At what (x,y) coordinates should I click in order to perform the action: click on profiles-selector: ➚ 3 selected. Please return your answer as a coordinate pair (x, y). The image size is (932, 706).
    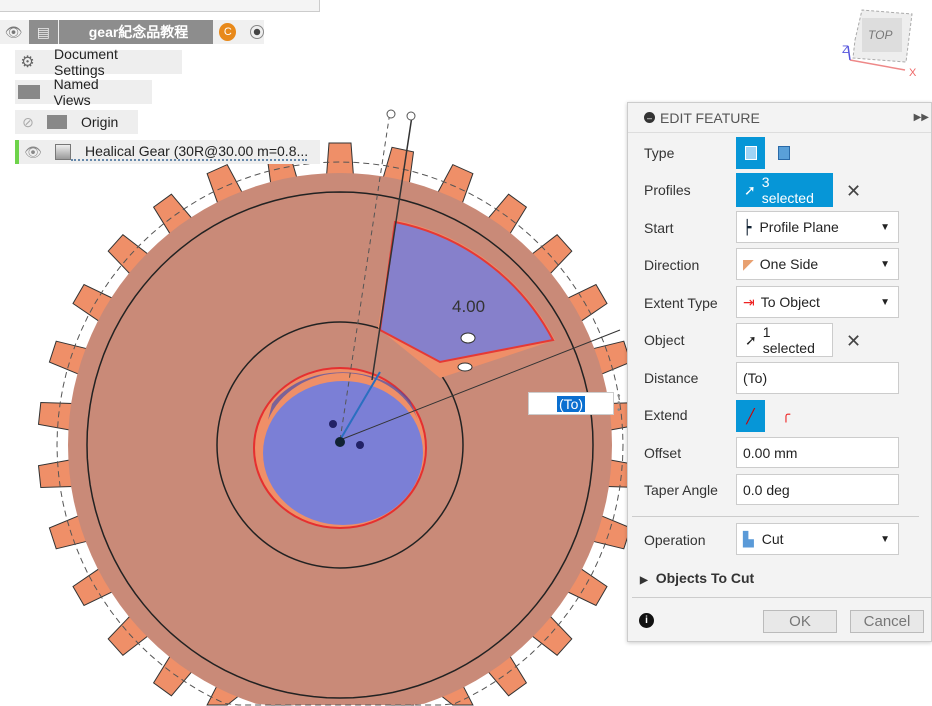
    Looking at the image, I should click on (784, 190).